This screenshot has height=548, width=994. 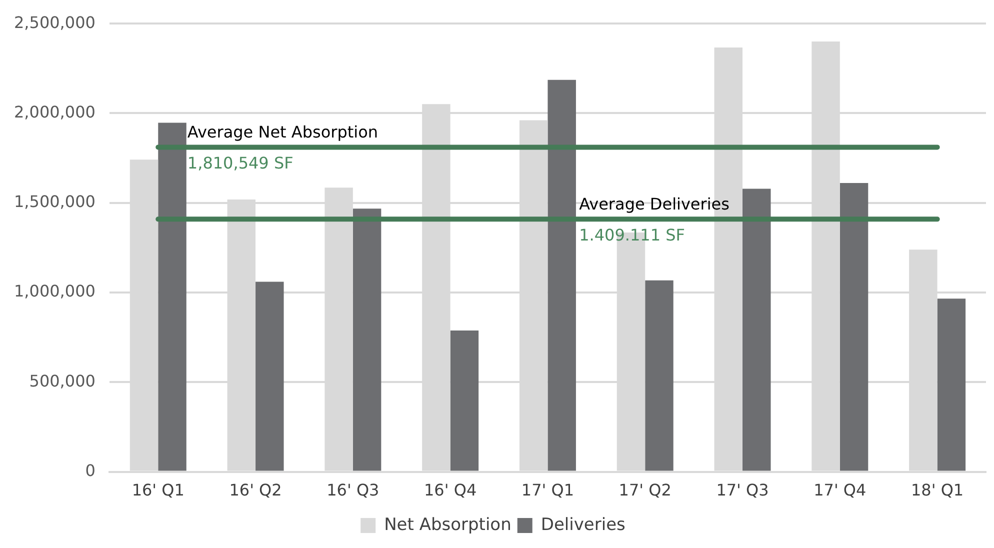 What do you see at coordinates (742, 490) in the screenshot?
I see `x-tick-label: 17' Q3` at bounding box center [742, 490].